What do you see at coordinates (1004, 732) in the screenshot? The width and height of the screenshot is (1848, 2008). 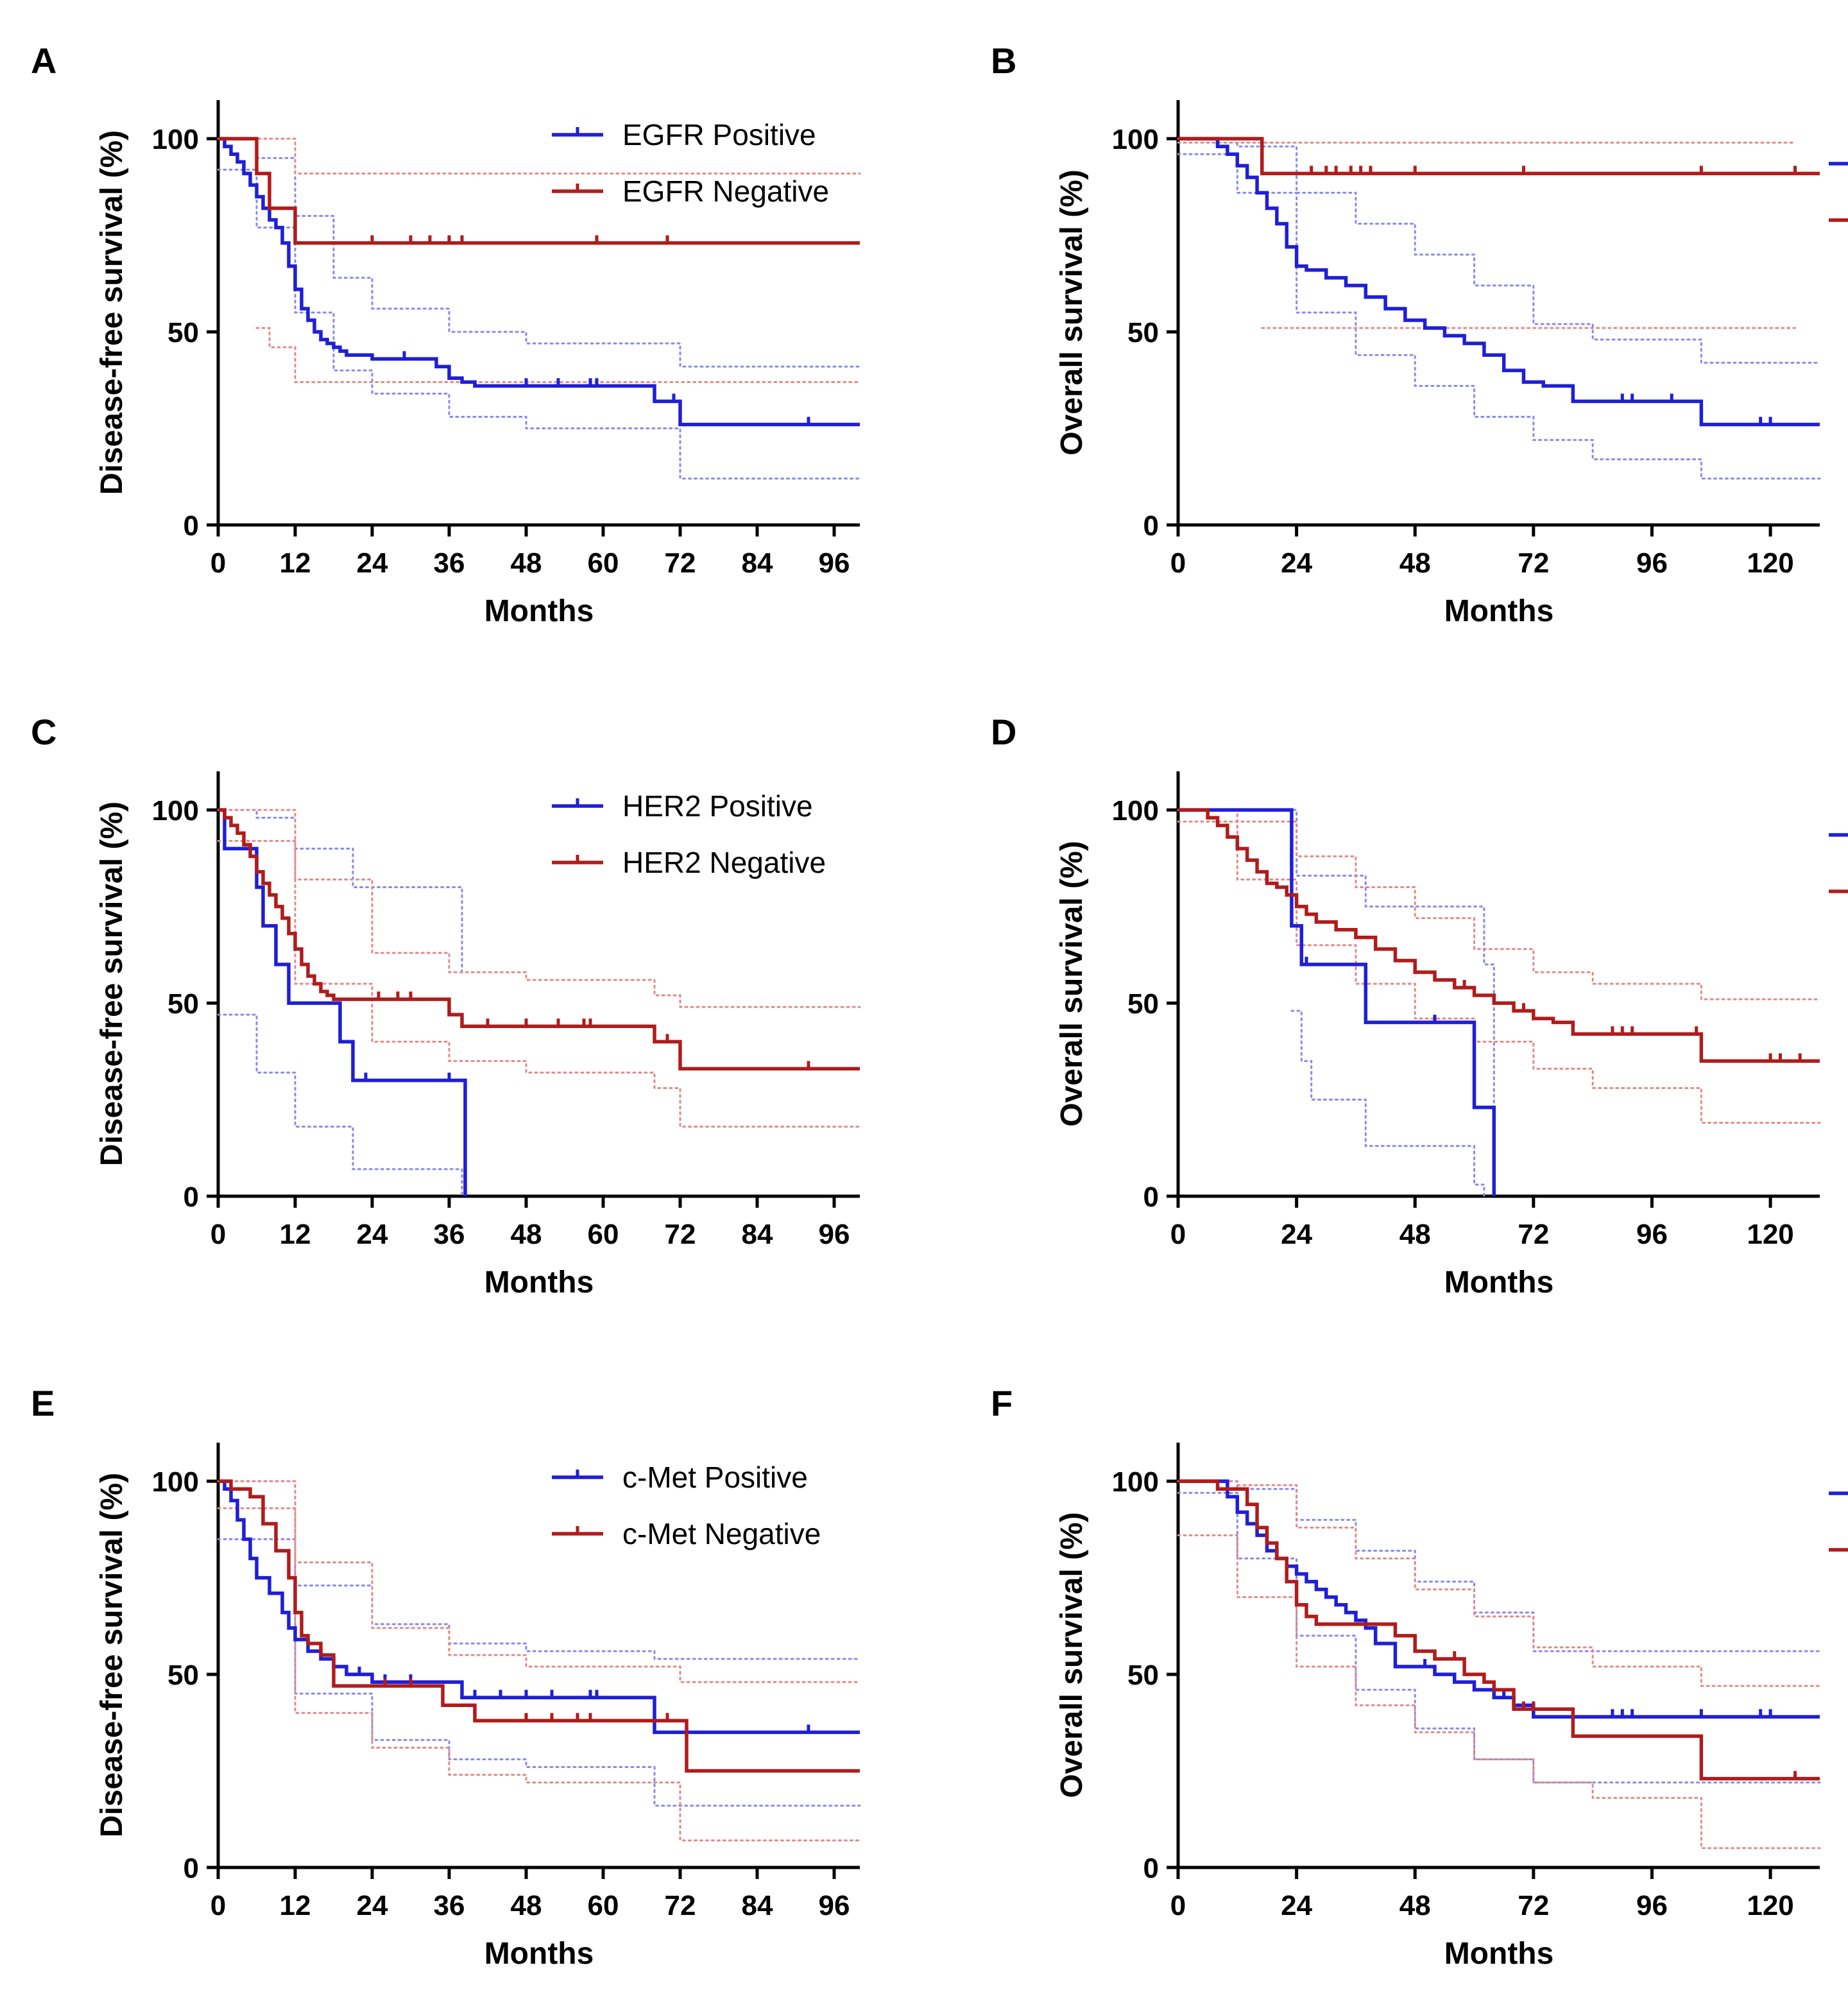 I see `panel-letter: D` at bounding box center [1004, 732].